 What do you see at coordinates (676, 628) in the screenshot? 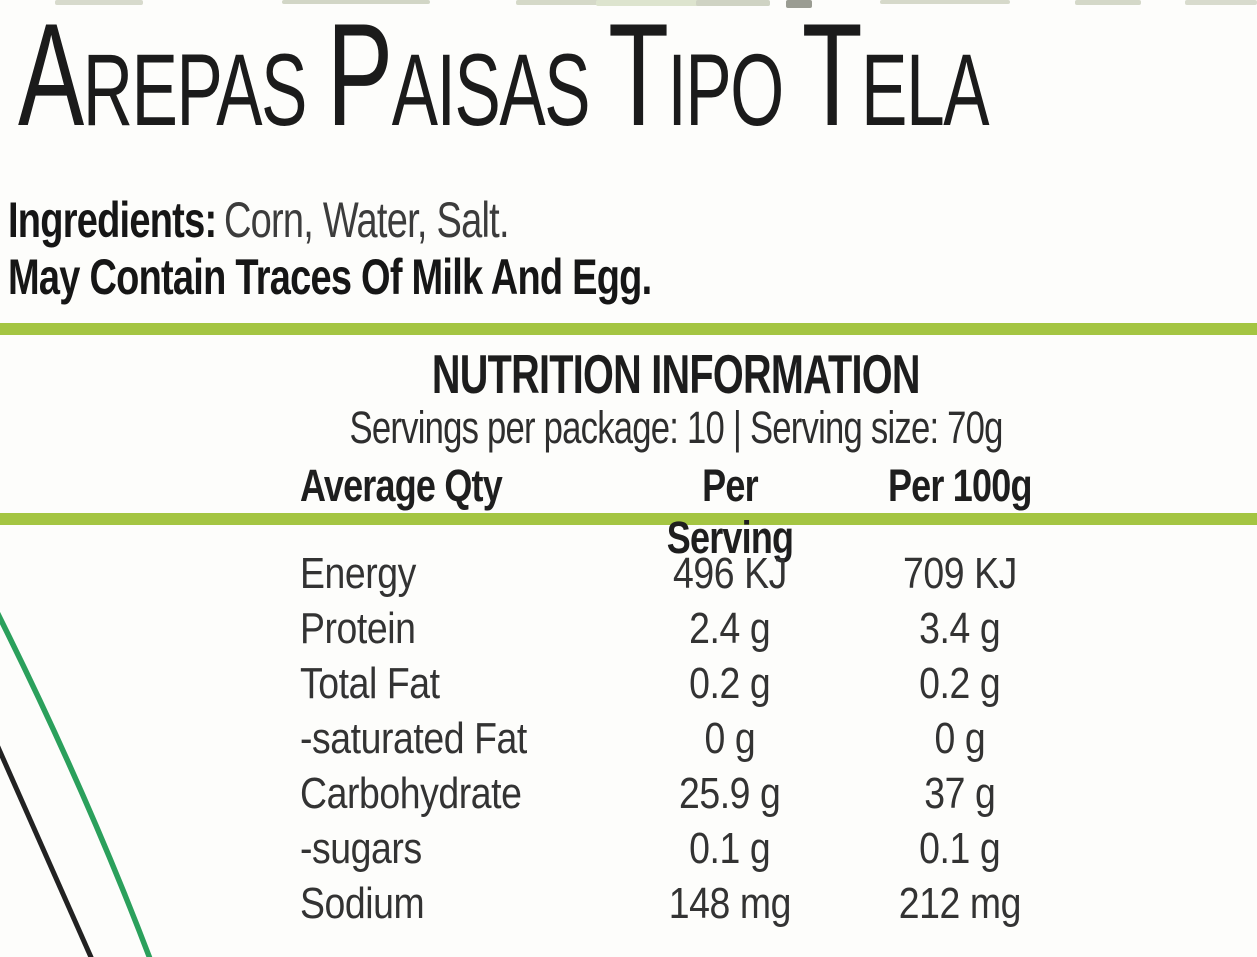
I see `table-row: Protein 2.4 g 3.4 g` at bounding box center [676, 628].